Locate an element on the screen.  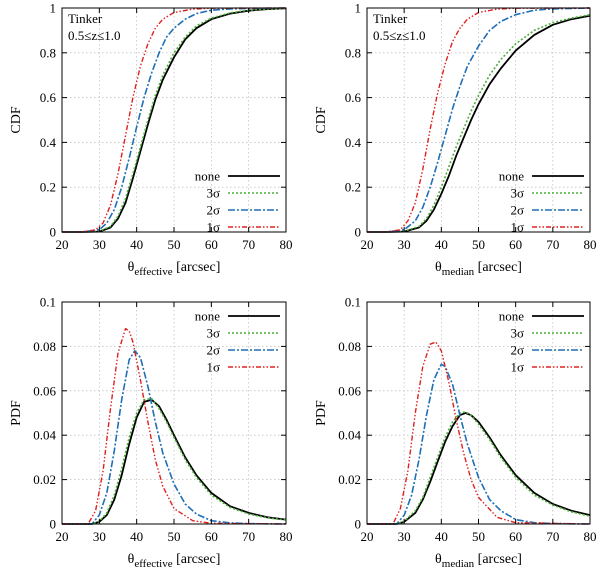
annotation-text: Tinker is located at coordinates (85, 18).